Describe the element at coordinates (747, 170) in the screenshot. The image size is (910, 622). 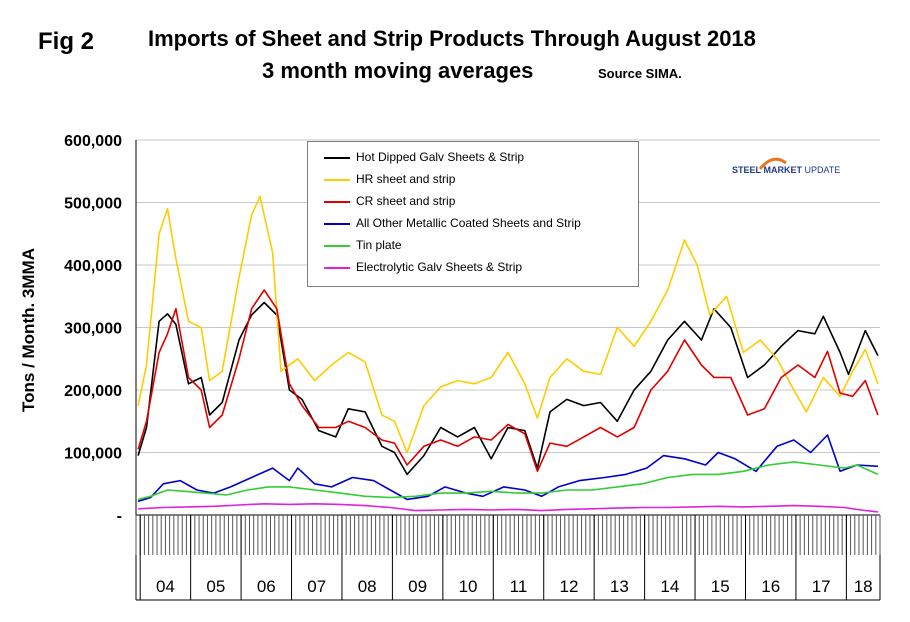
I see `logo-word-steel: STEEL` at that location.